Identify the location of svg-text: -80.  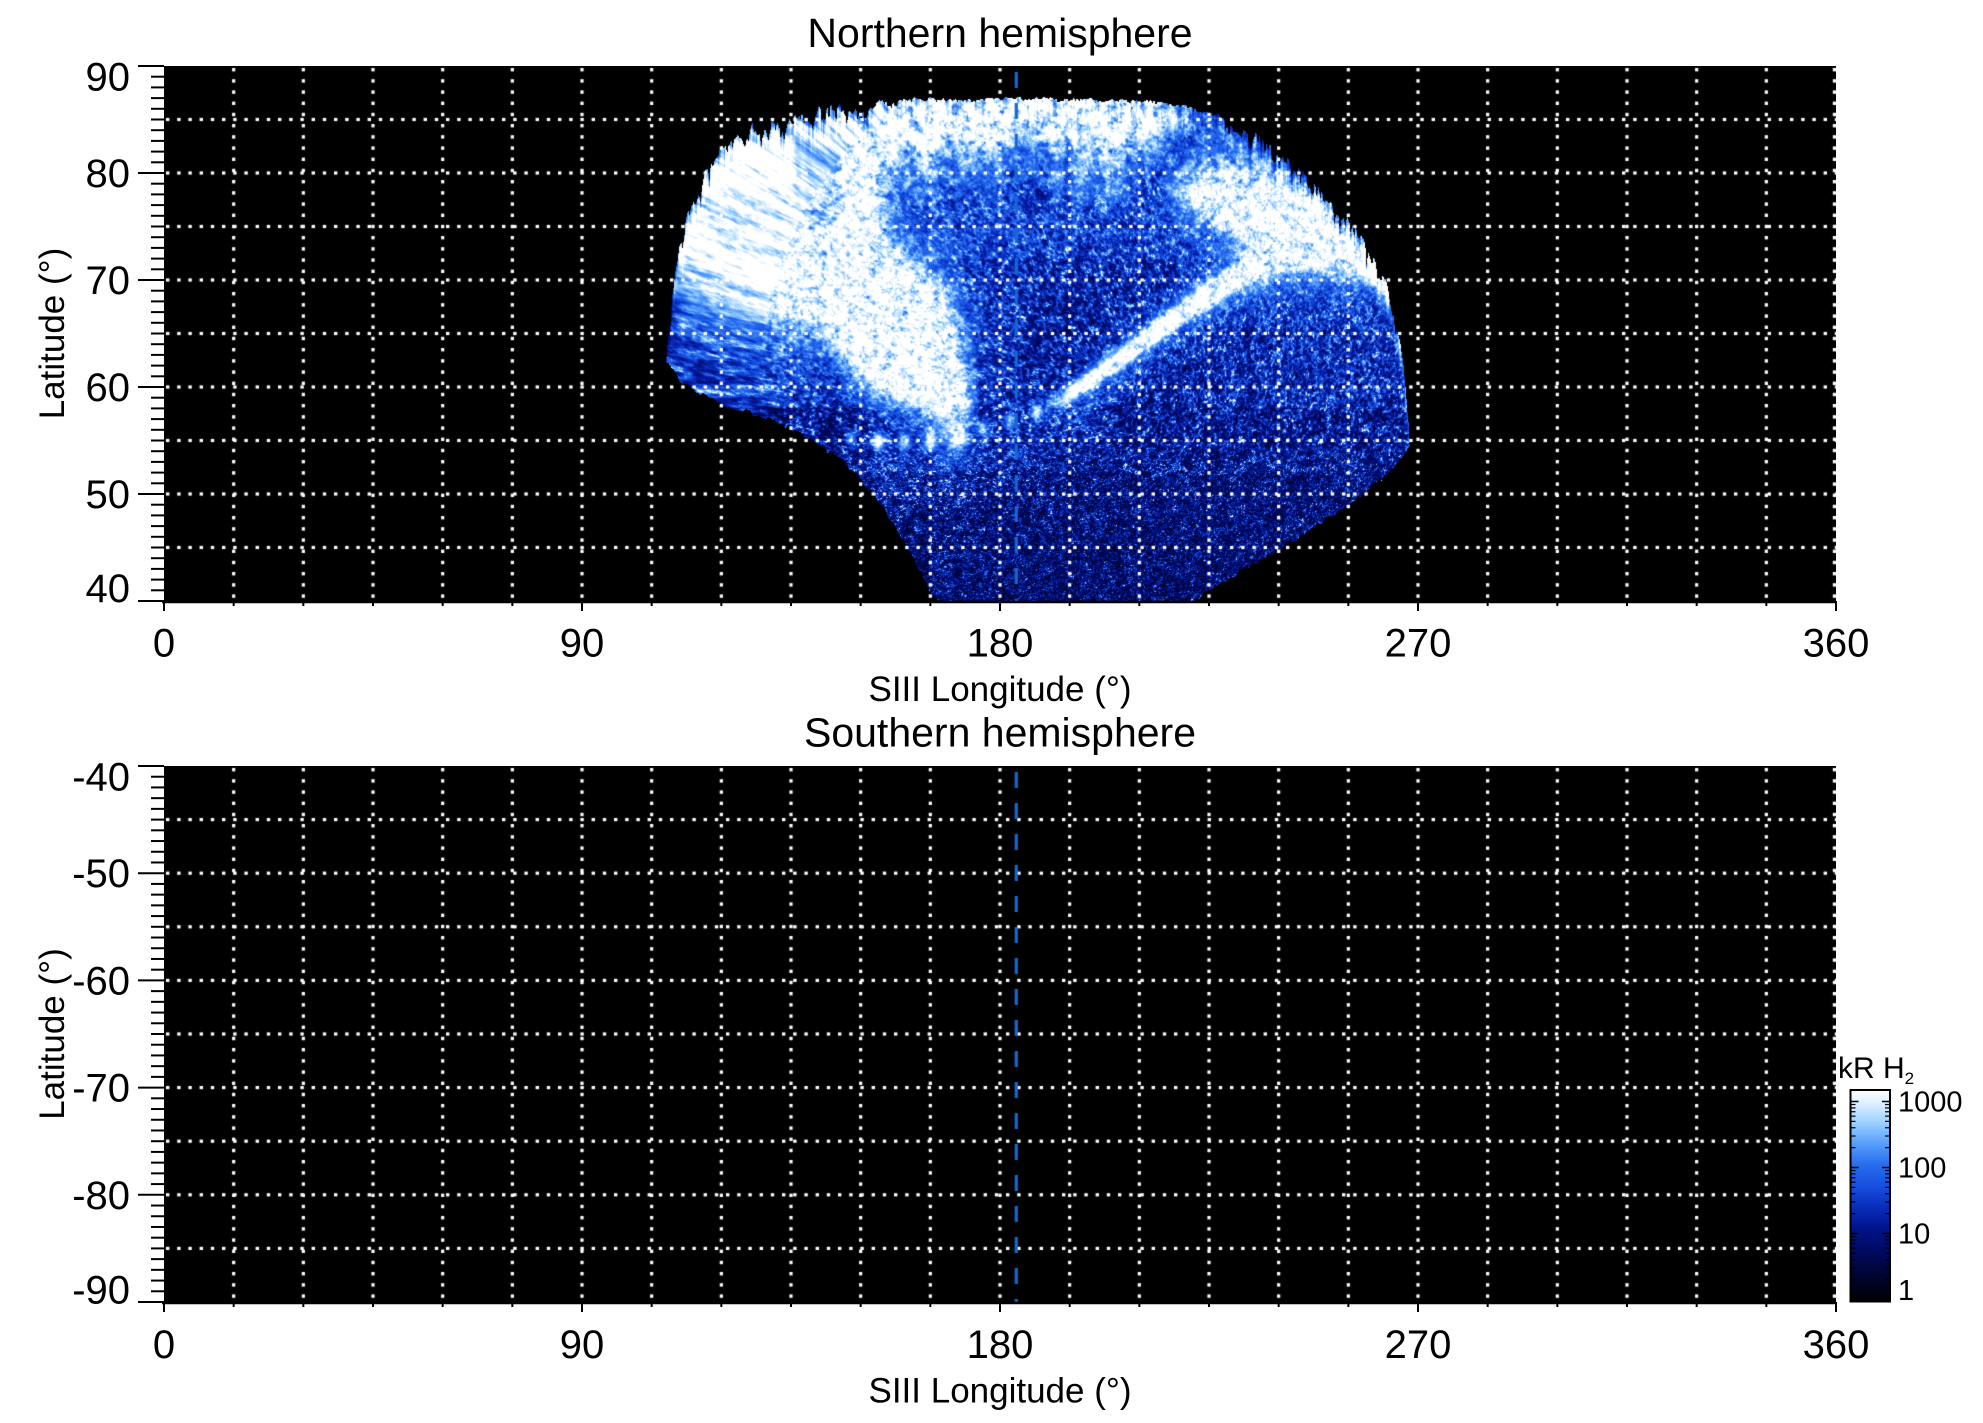
(101, 1196).